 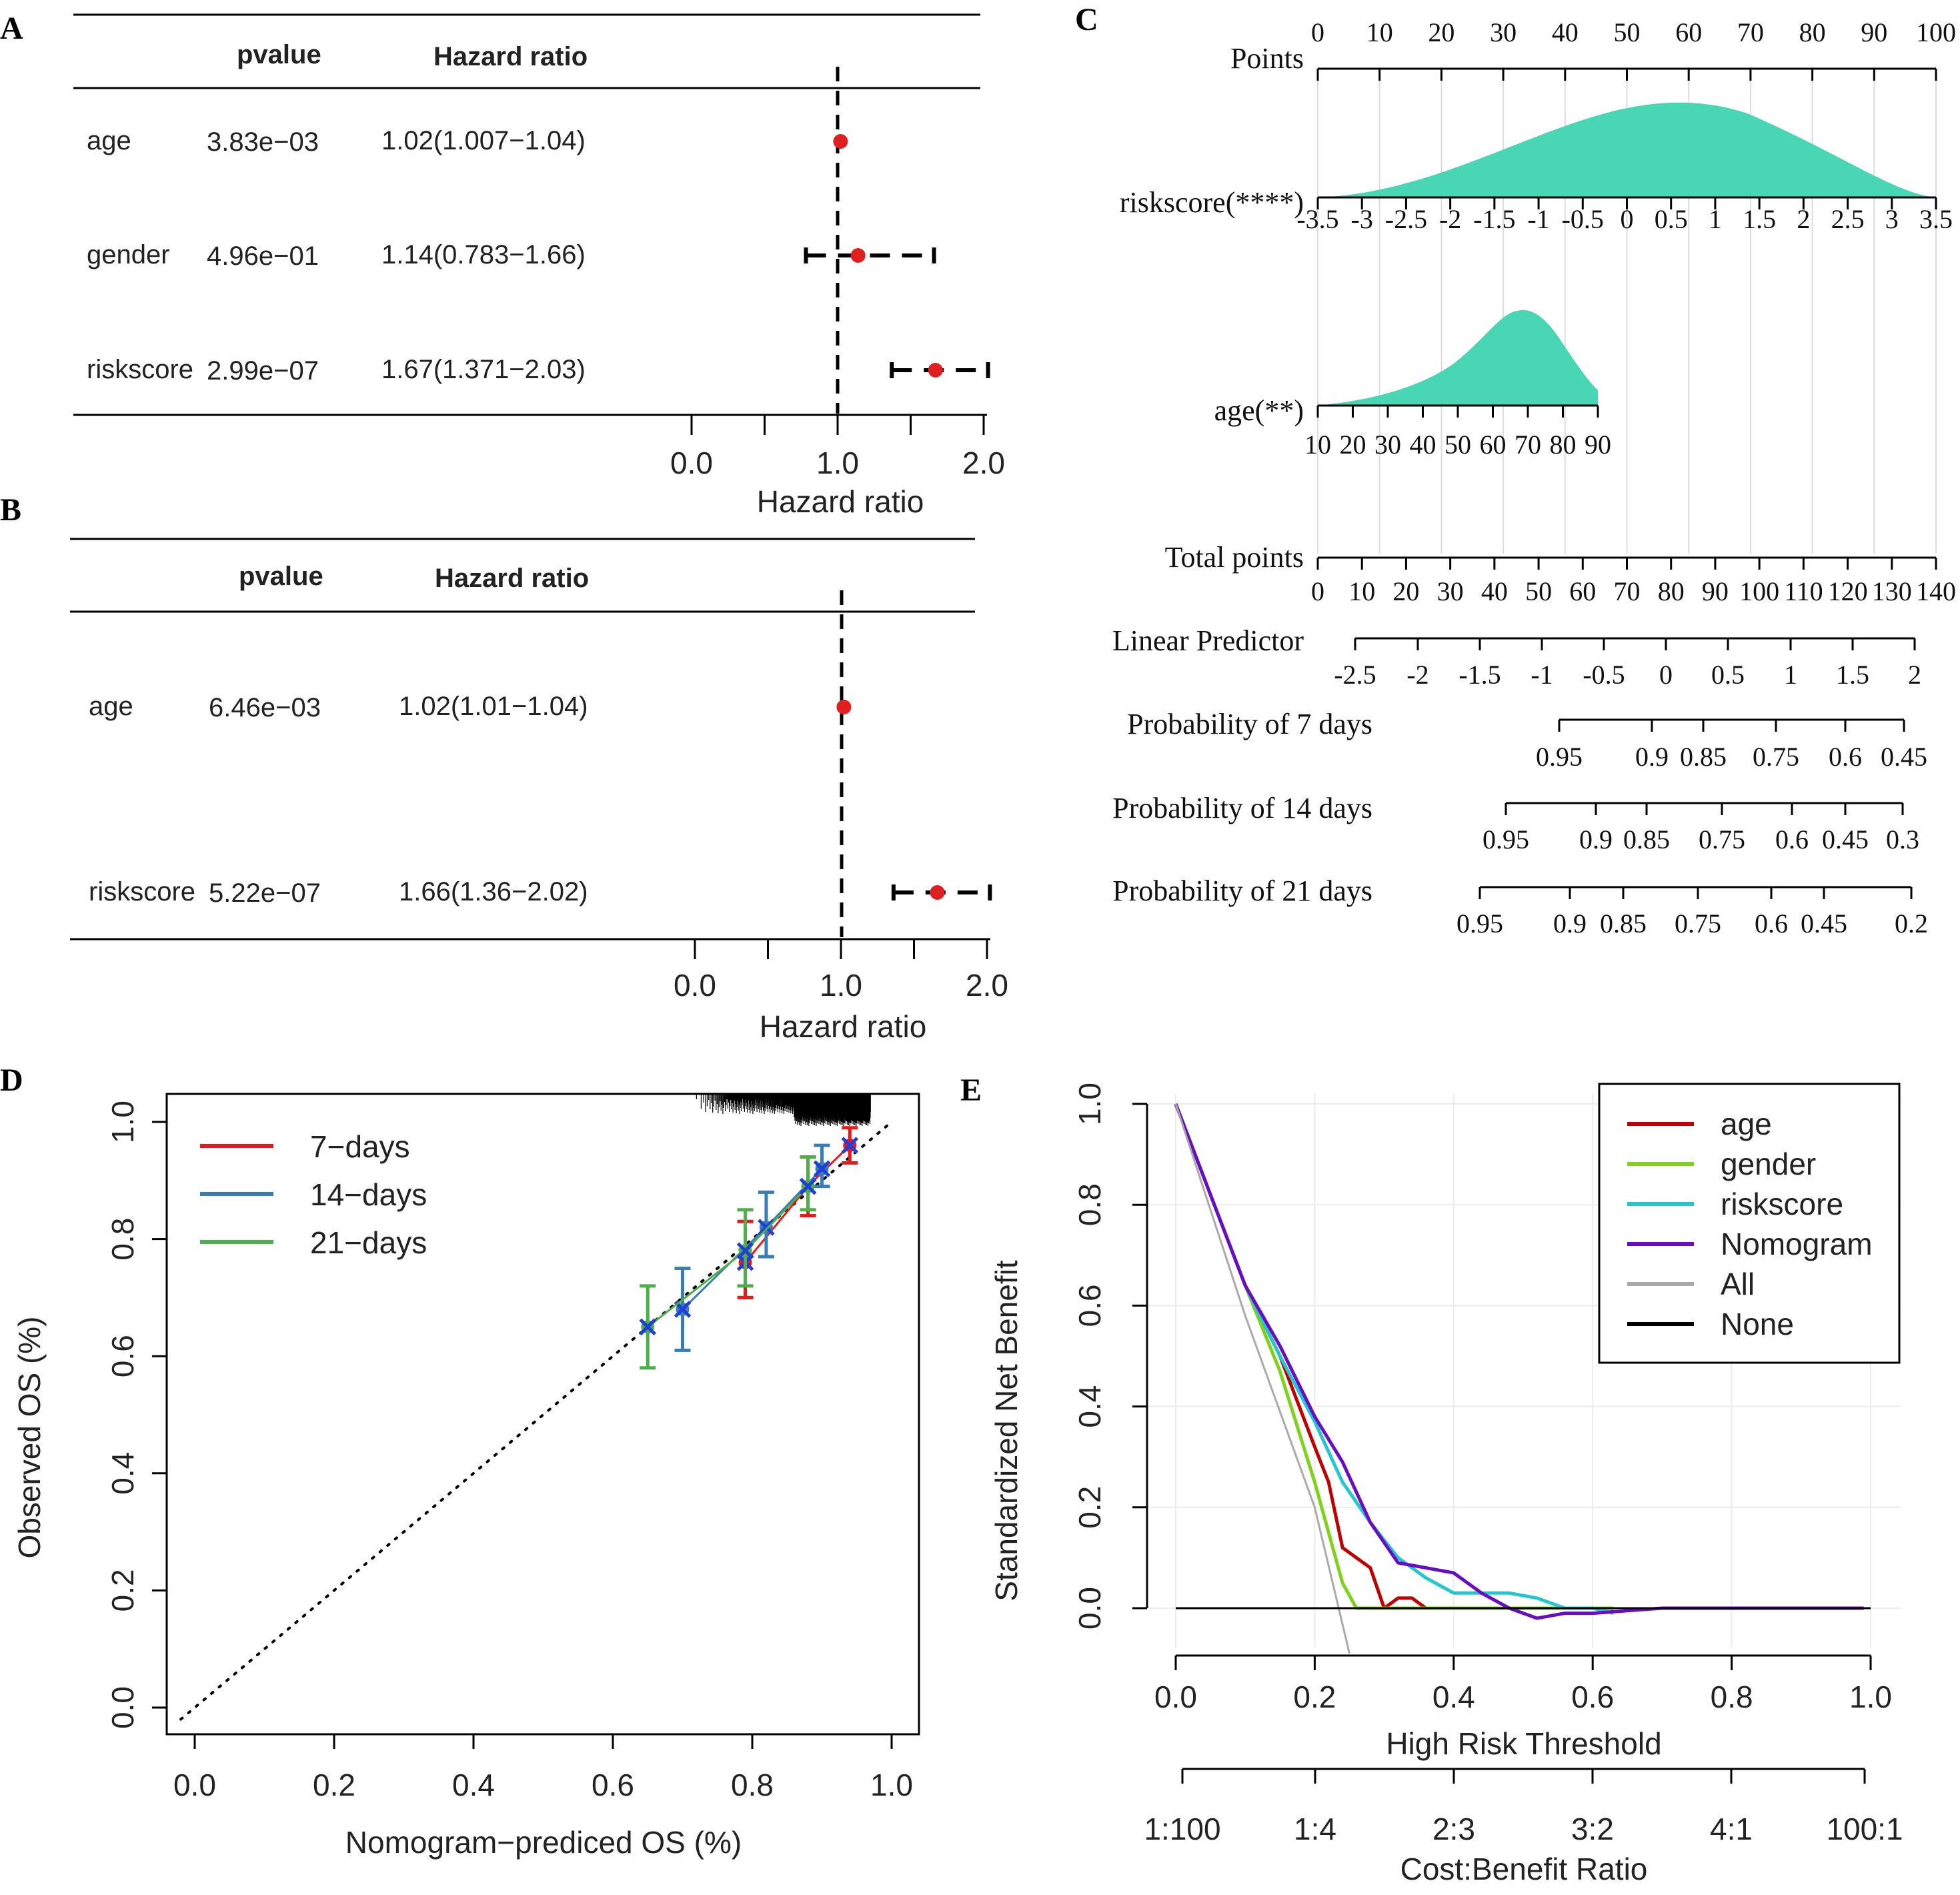 What do you see at coordinates (122, 1590) in the screenshot?
I see `calibration-y-tick-label: 0.2` at bounding box center [122, 1590].